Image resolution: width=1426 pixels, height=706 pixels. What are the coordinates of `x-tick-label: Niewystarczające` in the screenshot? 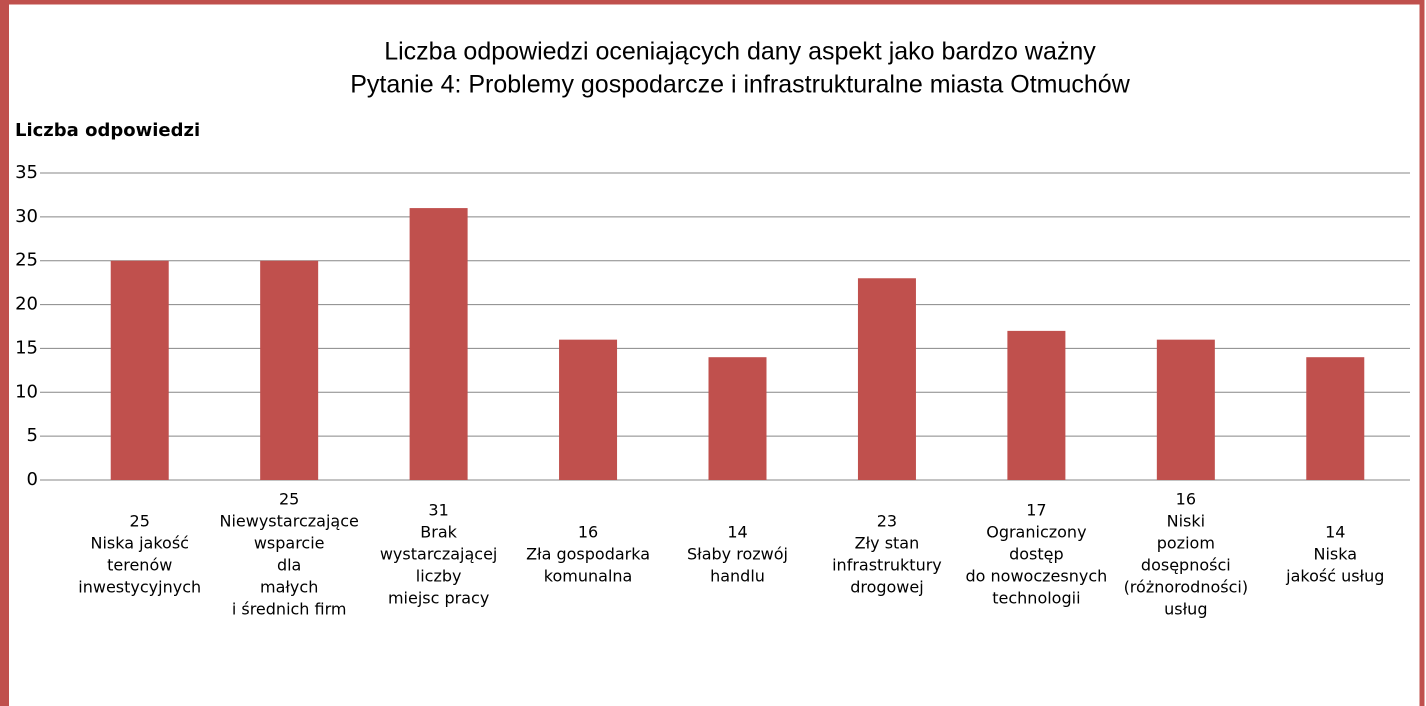 It's located at (288, 521).